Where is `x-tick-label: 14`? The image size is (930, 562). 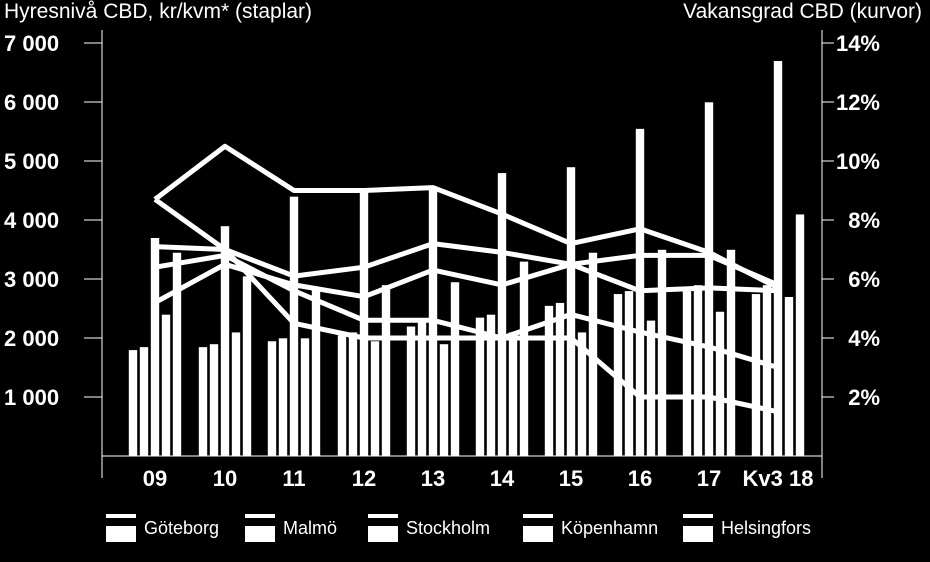
x-tick-label: 14 is located at coordinates (502, 478).